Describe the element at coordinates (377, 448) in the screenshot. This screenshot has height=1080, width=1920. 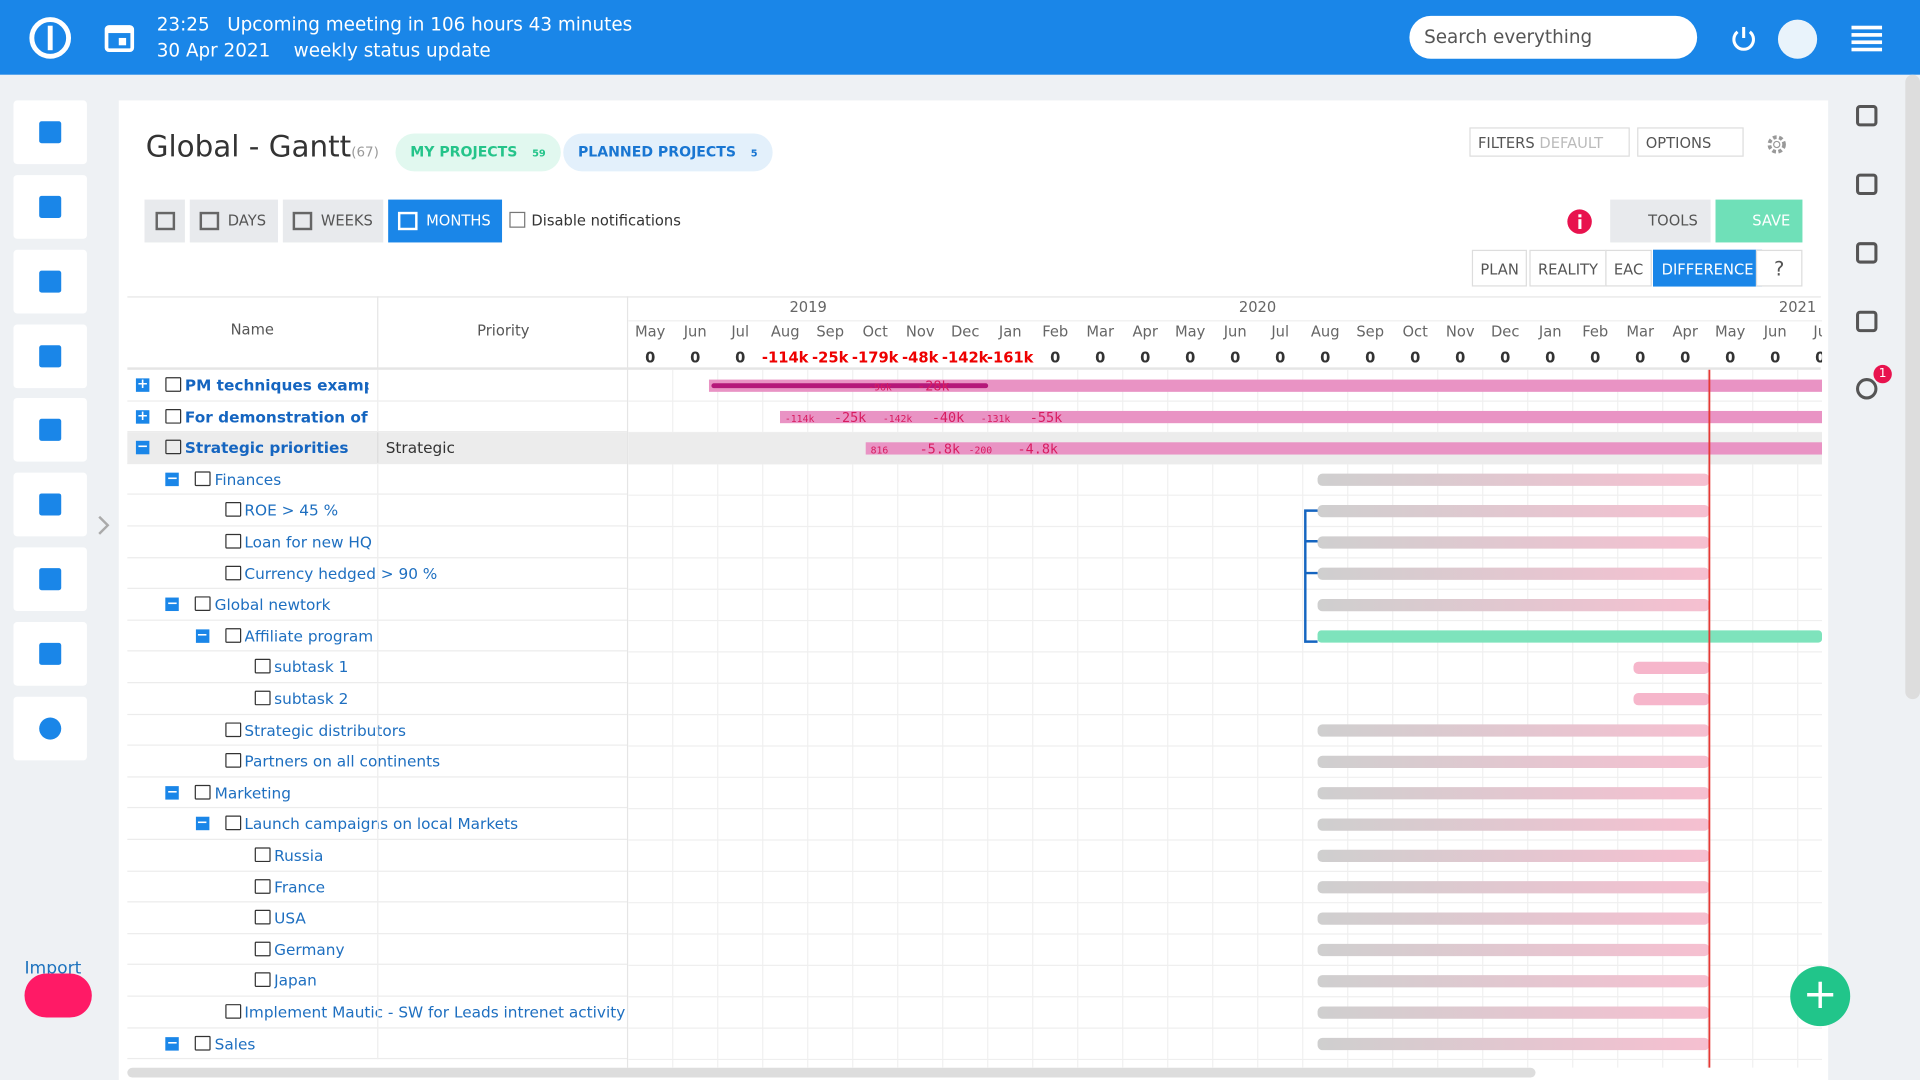
I see `task-row: − Strategic priorities Strategic` at that location.